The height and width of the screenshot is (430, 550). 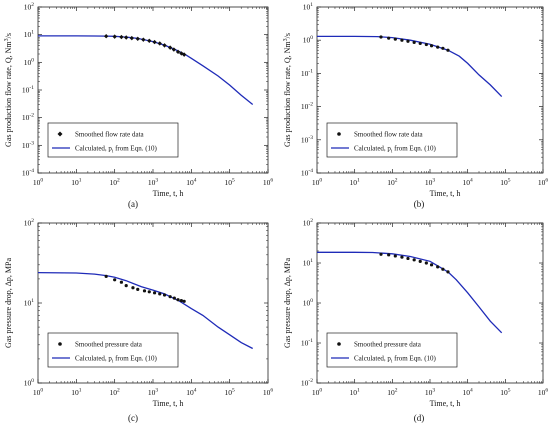 What do you see at coordinates (287, 94) in the screenshot?
I see `y-axis-label-main: Gas production flow rate, Q, Nm` at bounding box center [287, 94].